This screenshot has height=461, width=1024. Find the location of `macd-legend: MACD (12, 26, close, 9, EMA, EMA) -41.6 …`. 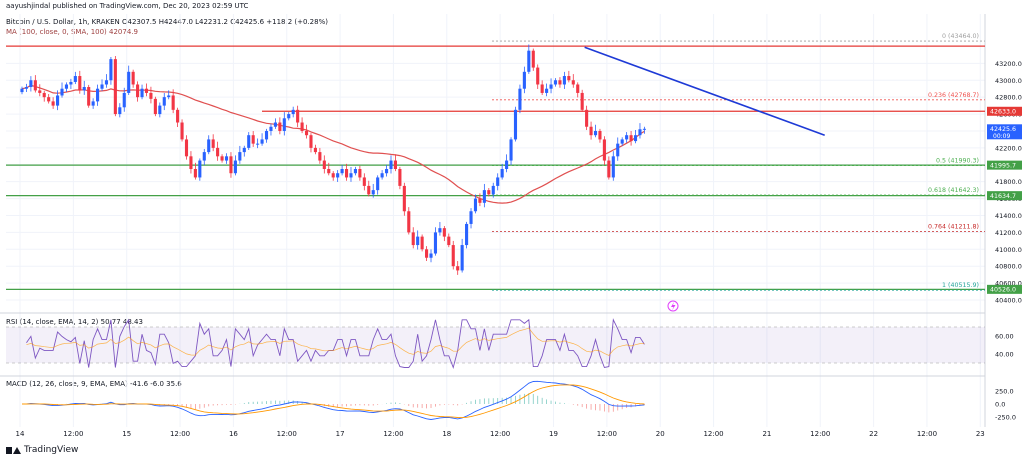

macd-legend: MACD (12, 26, close, 9, EMA, EMA) -41.6 … is located at coordinates (94, 384).